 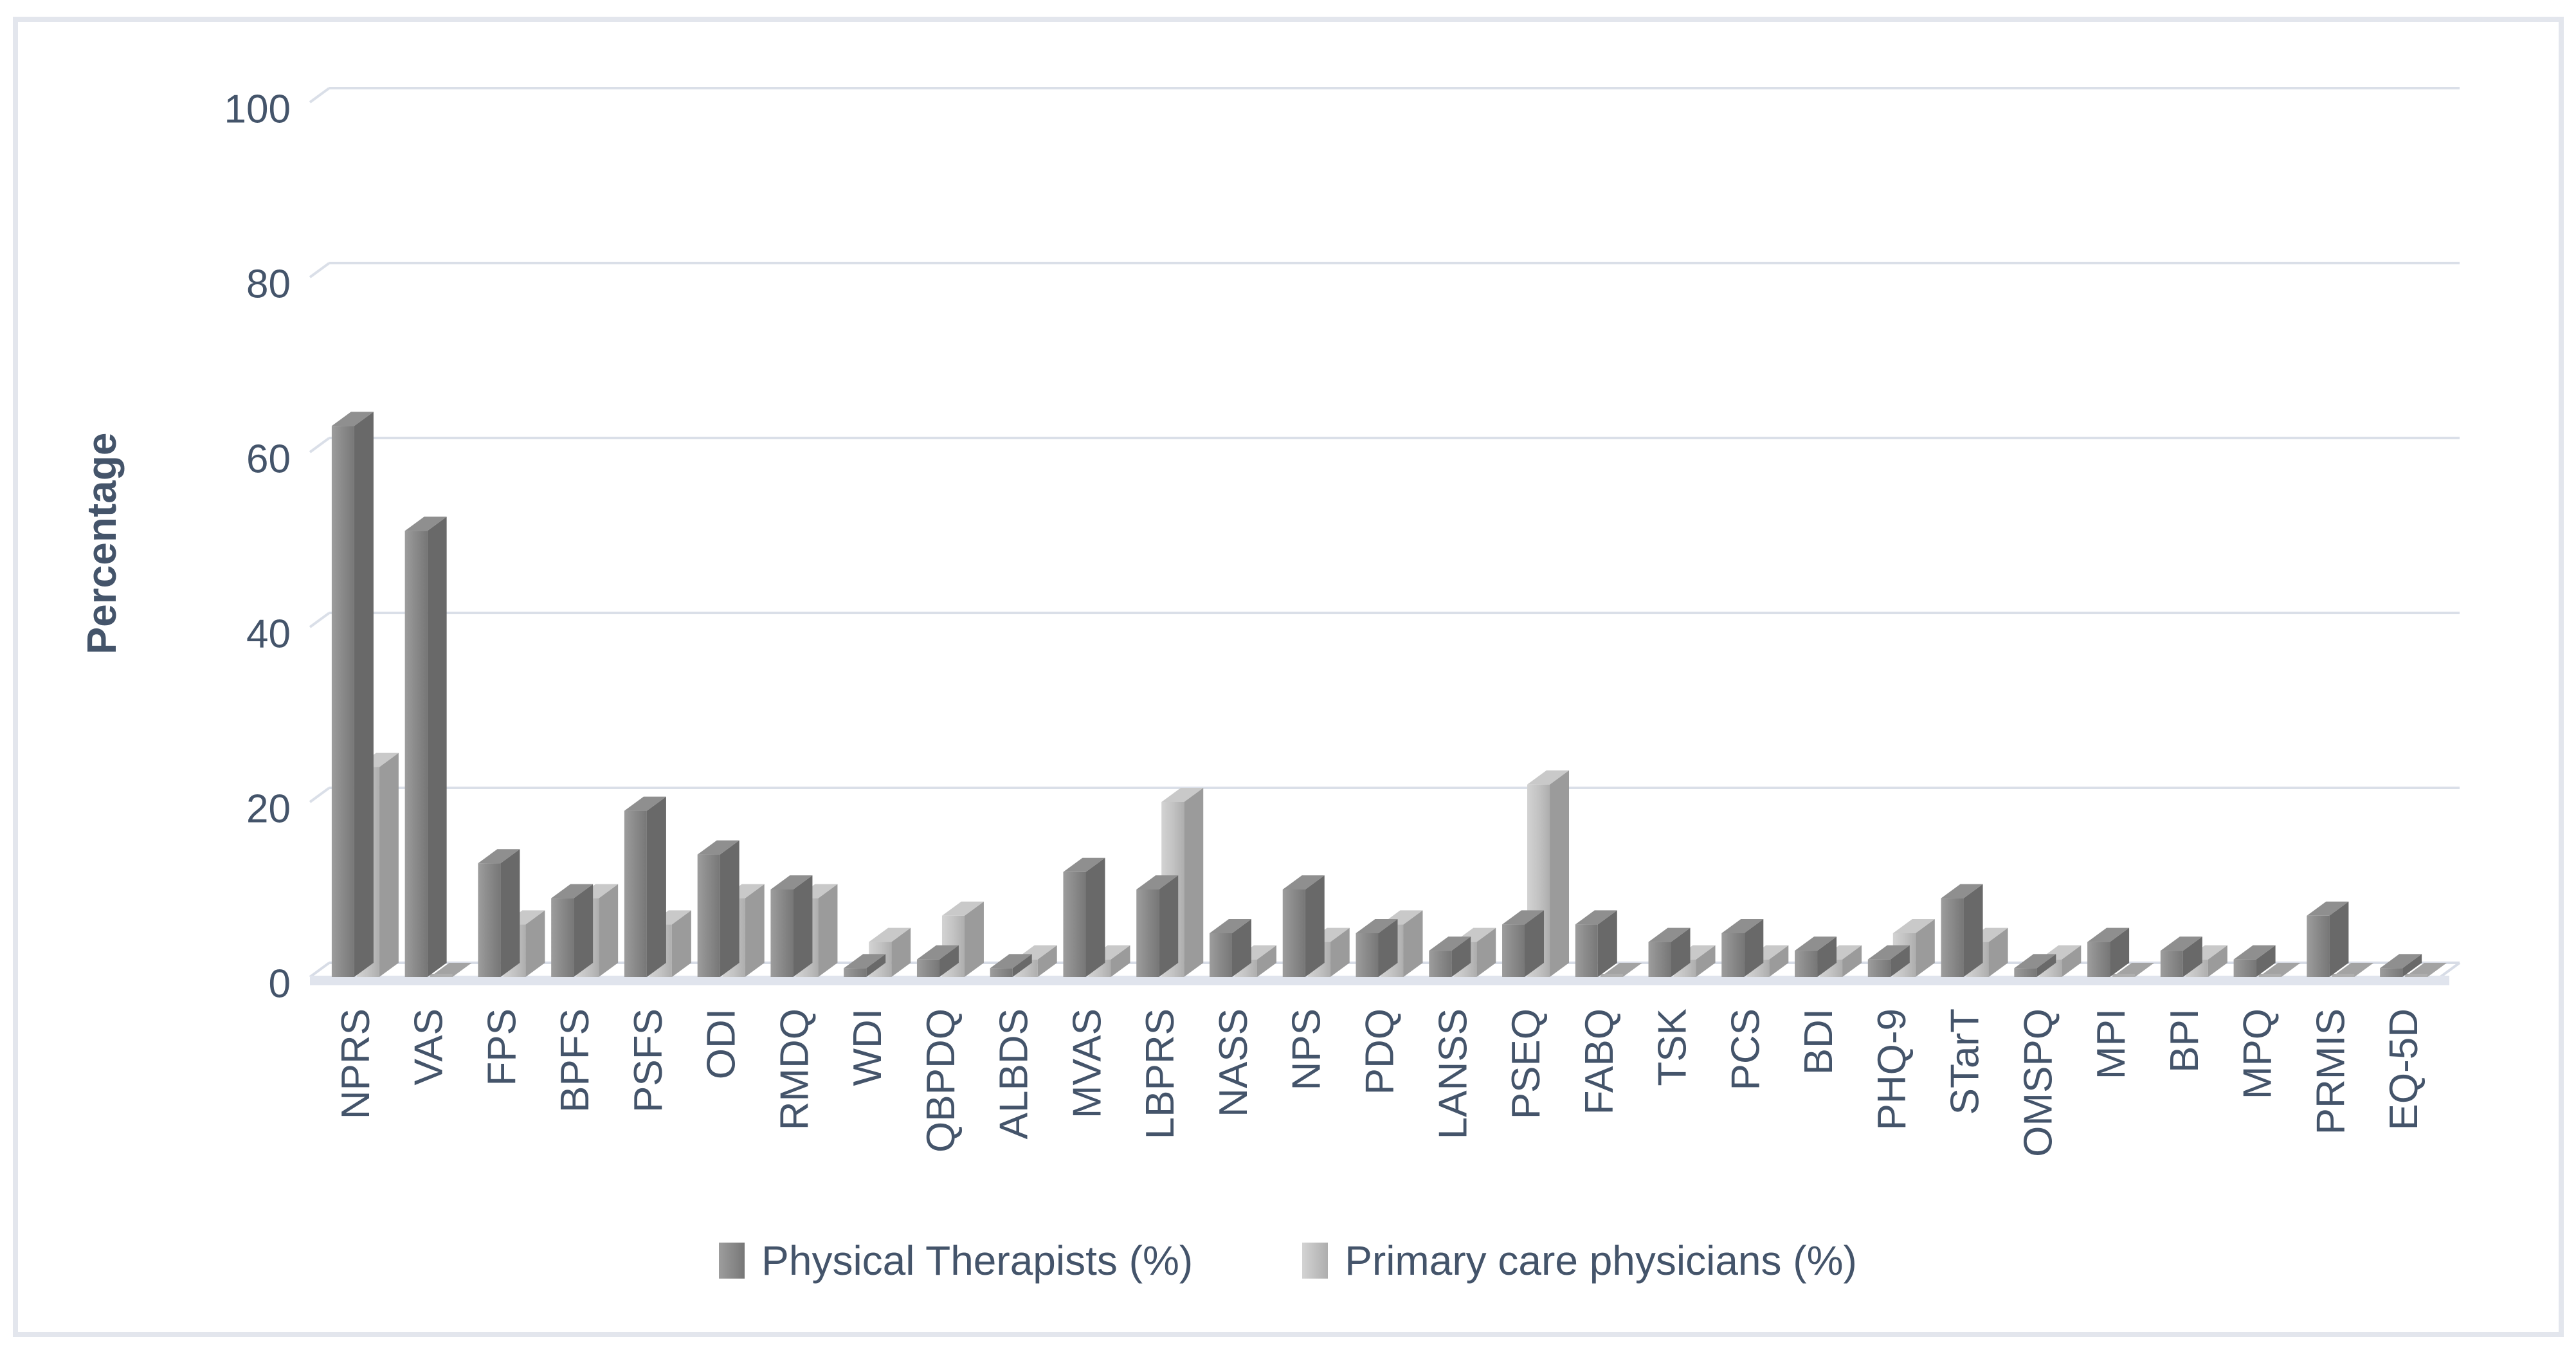 What do you see at coordinates (2171, 964) in the screenshot?
I see `bar-physical-therapists-BPI` at bounding box center [2171, 964].